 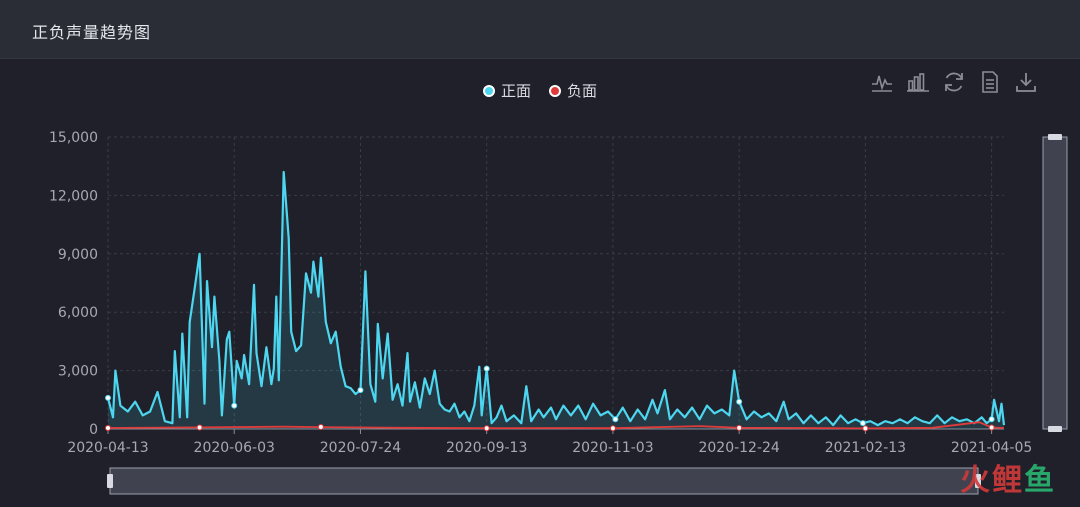 I want to click on line-chart-icon, so click(x=882, y=82).